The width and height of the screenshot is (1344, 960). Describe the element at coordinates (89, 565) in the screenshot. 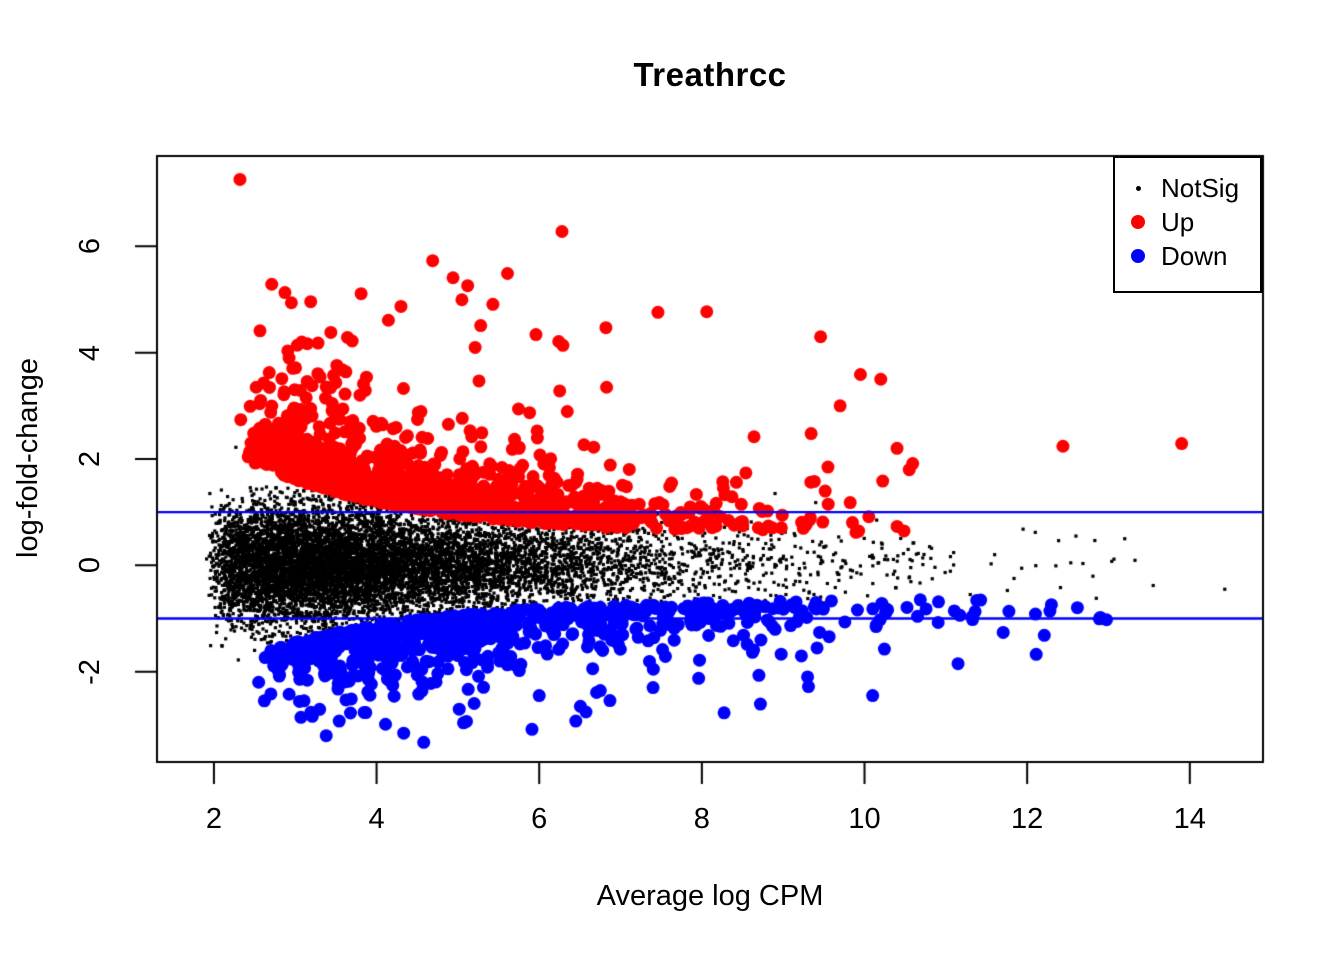

I see `y-tick-label: 0` at that location.